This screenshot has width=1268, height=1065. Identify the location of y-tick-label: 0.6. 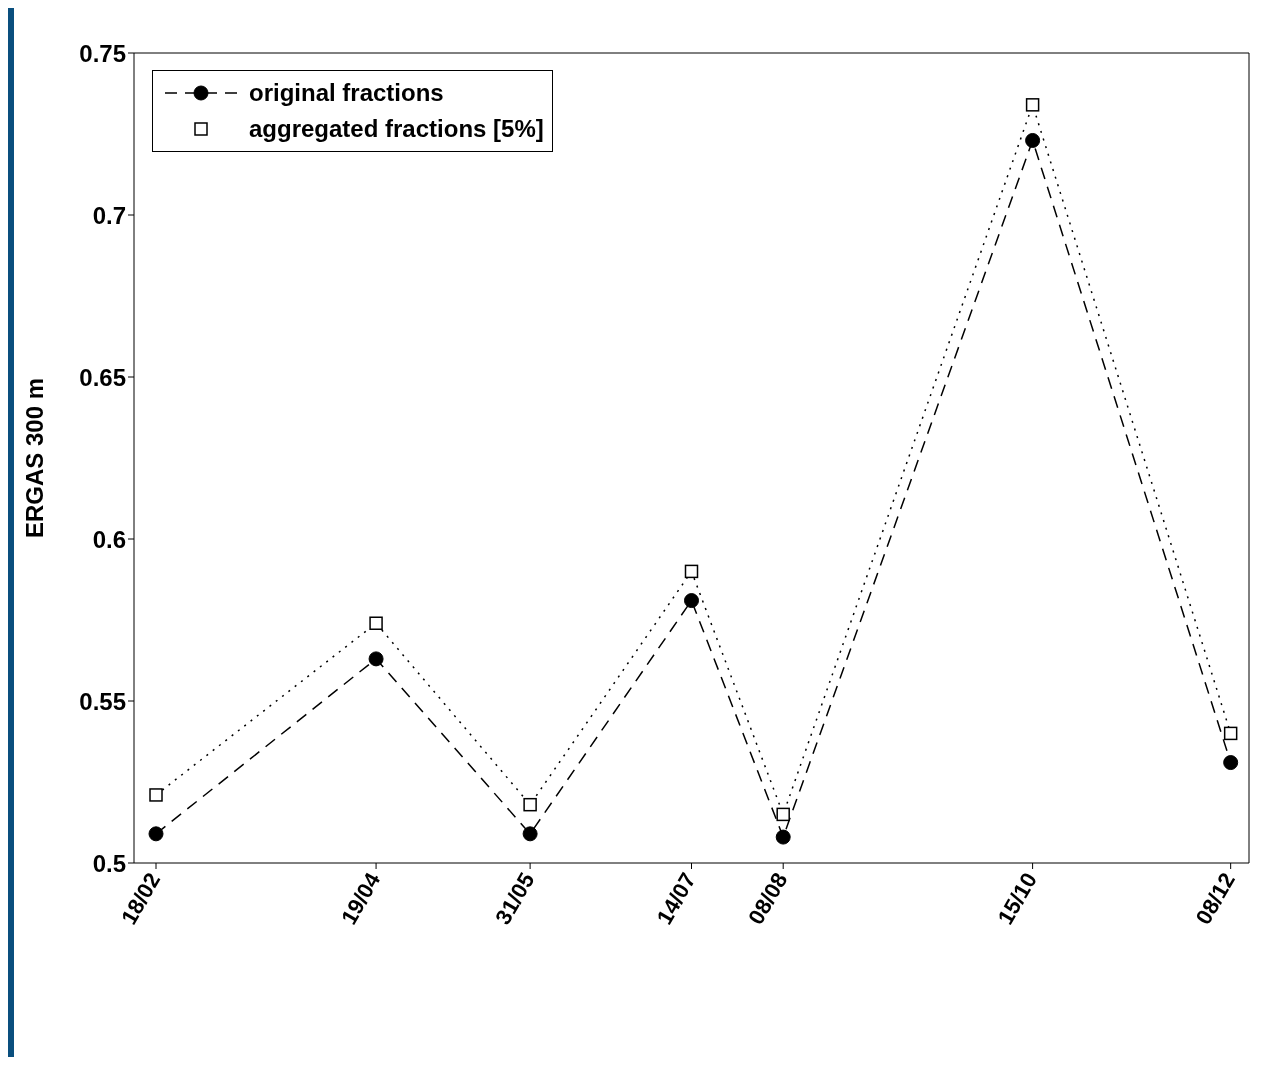
(109, 539).